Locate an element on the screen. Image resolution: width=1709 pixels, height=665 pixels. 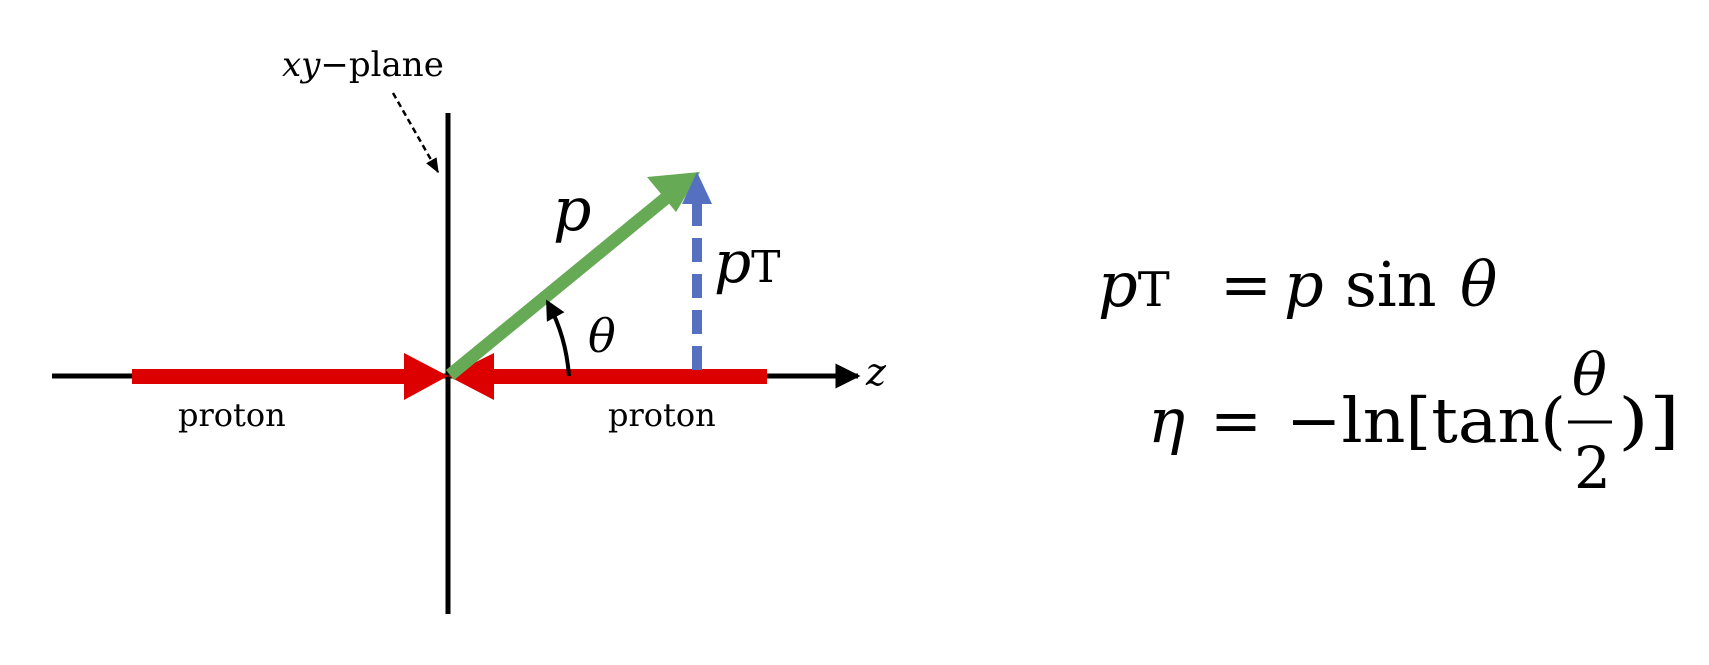
eta-equation: η = −ln[tan( θ 2 )] is located at coordinates (1414, 421).